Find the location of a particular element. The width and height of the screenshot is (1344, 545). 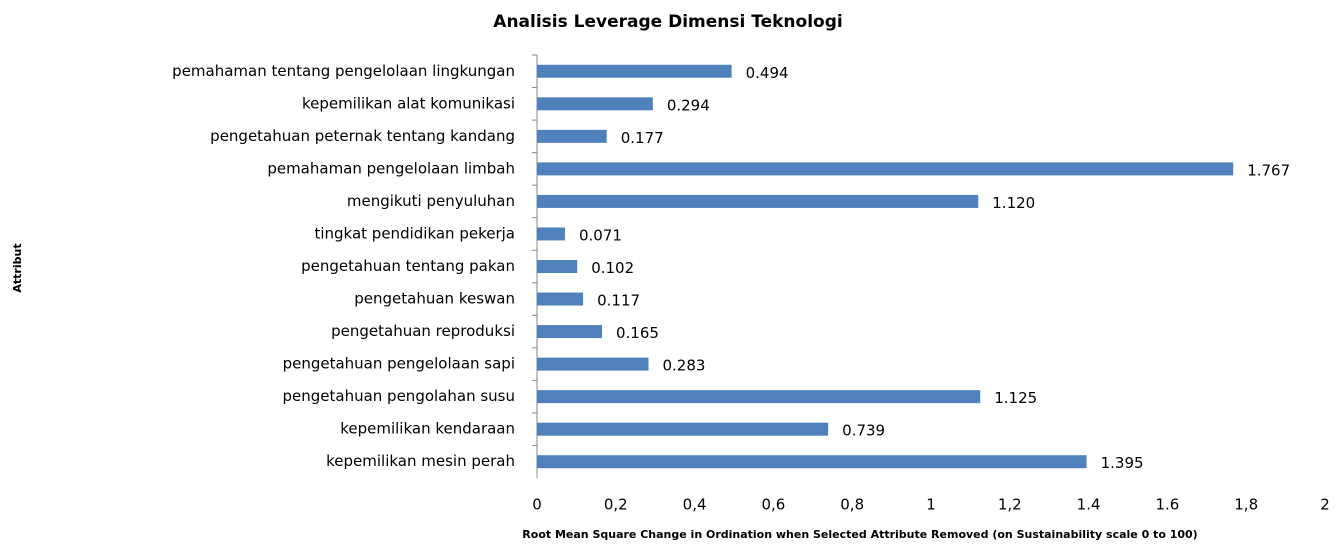

x-tick-label: 2 is located at coordinates (1325, 505).